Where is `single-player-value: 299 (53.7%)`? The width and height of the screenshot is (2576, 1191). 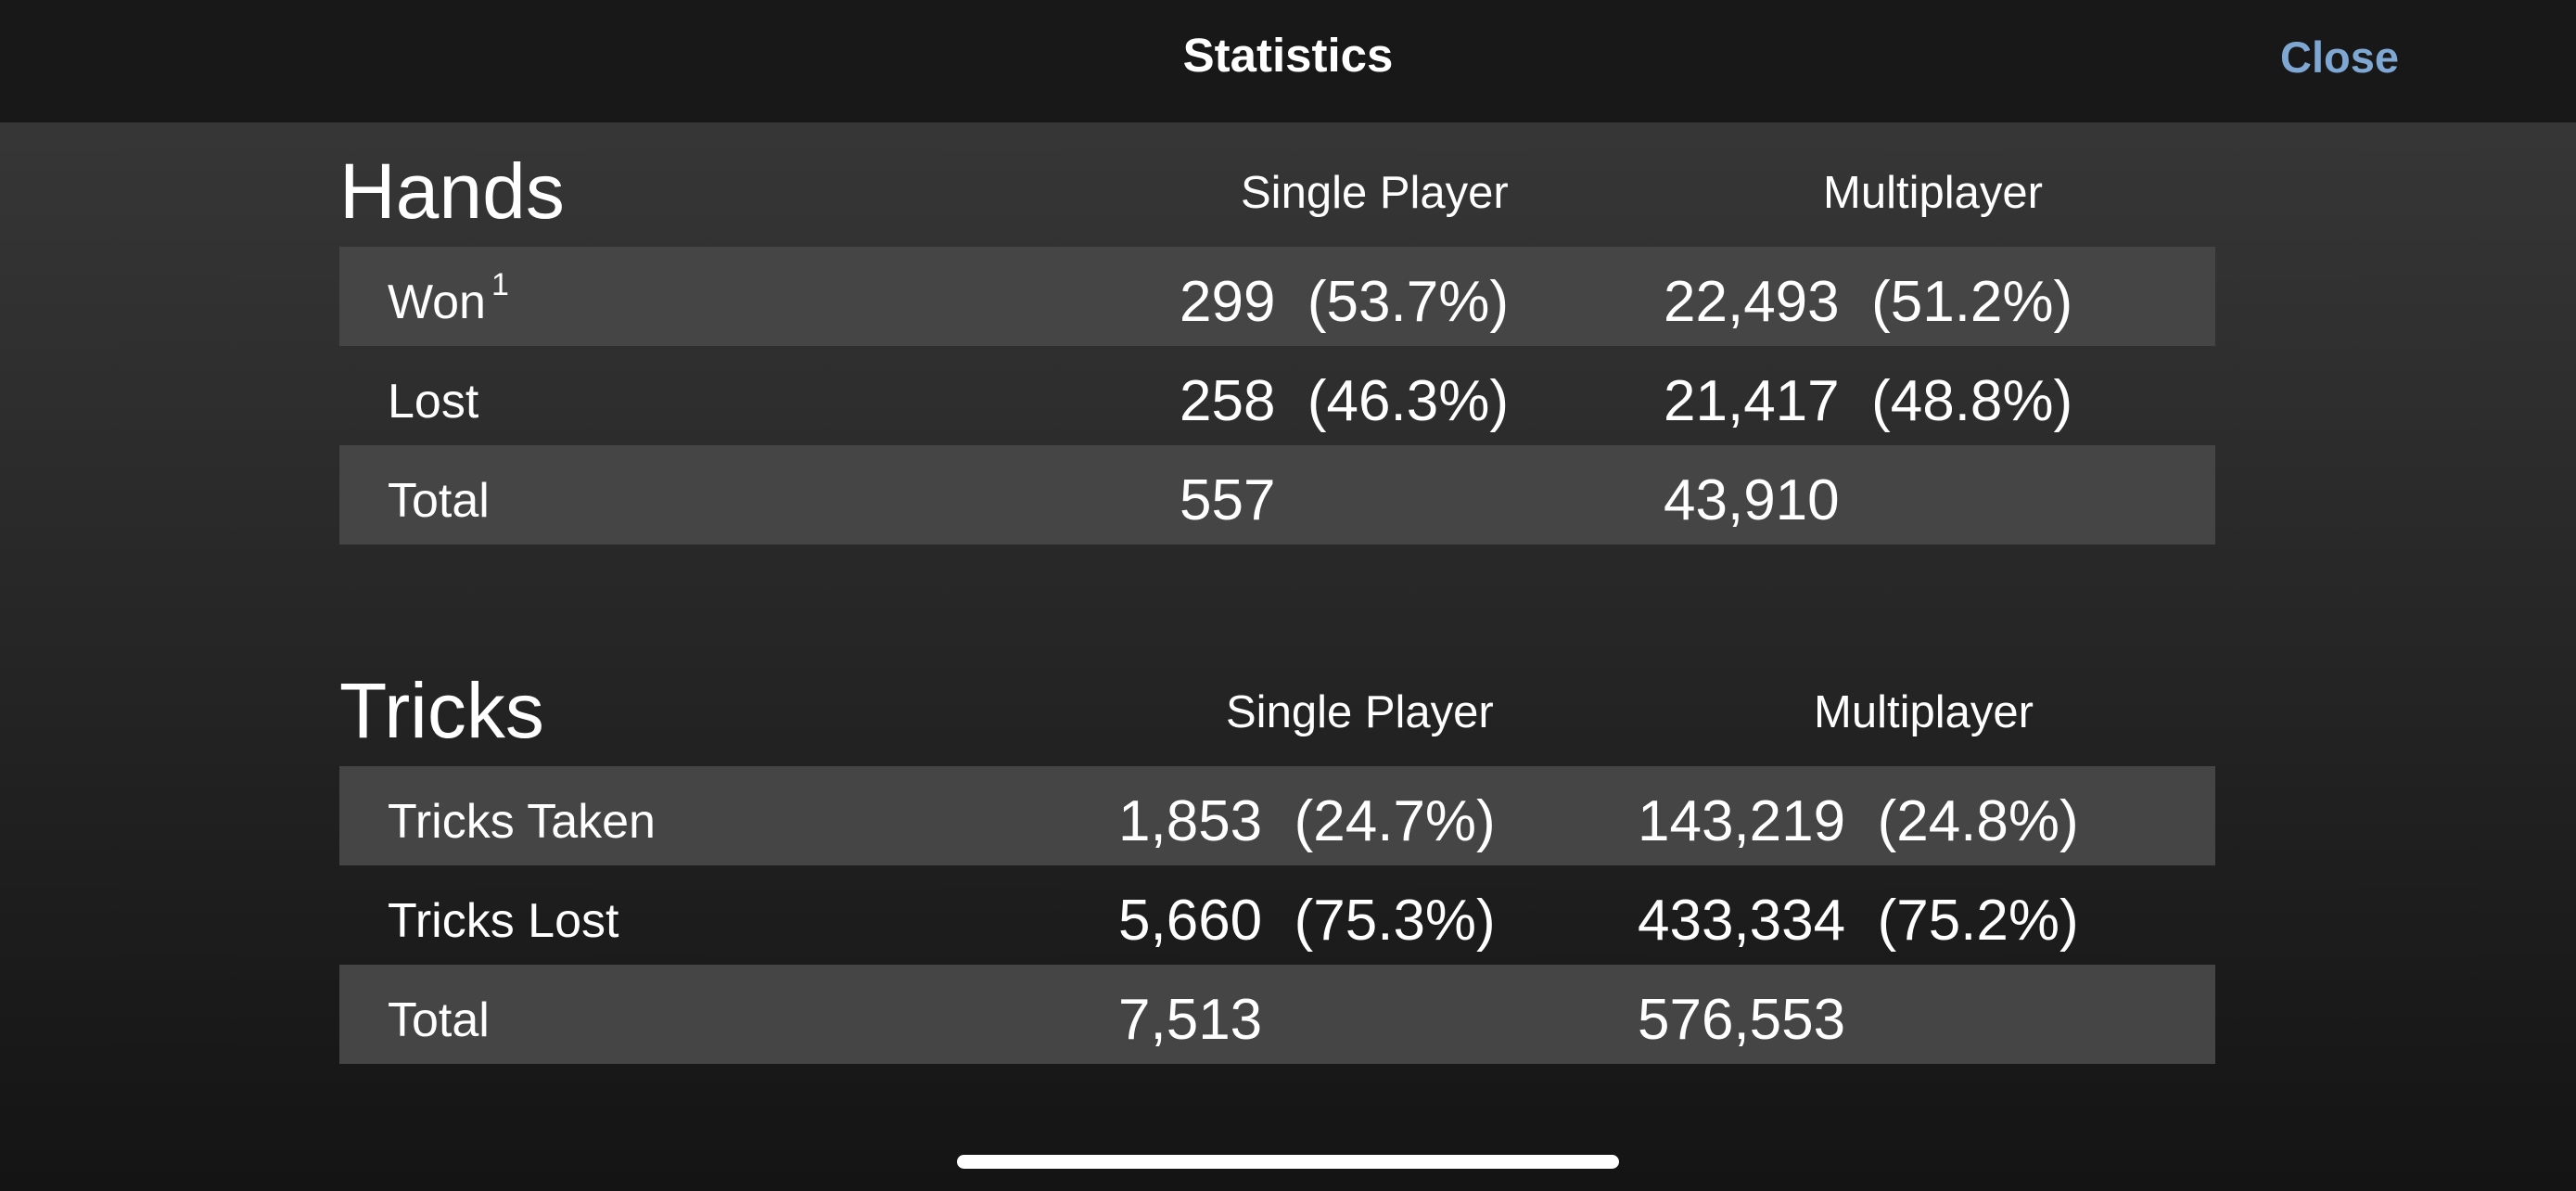
single-player-value: 299 (53.7%) is located at coordinates (1344, 302).